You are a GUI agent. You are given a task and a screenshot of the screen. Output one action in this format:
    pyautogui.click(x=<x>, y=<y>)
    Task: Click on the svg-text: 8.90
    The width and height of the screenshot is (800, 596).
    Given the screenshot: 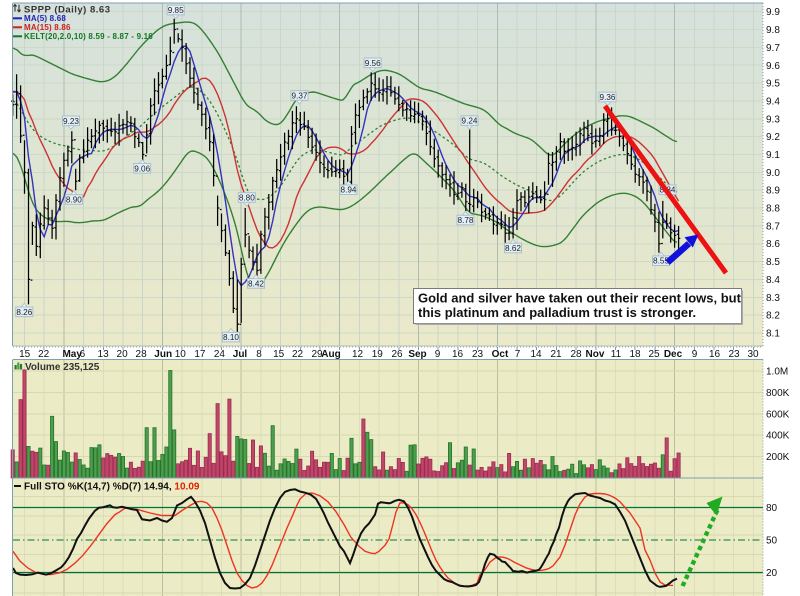 What is the action you would take?
    pyautogui.click(x=74, y=200)
    